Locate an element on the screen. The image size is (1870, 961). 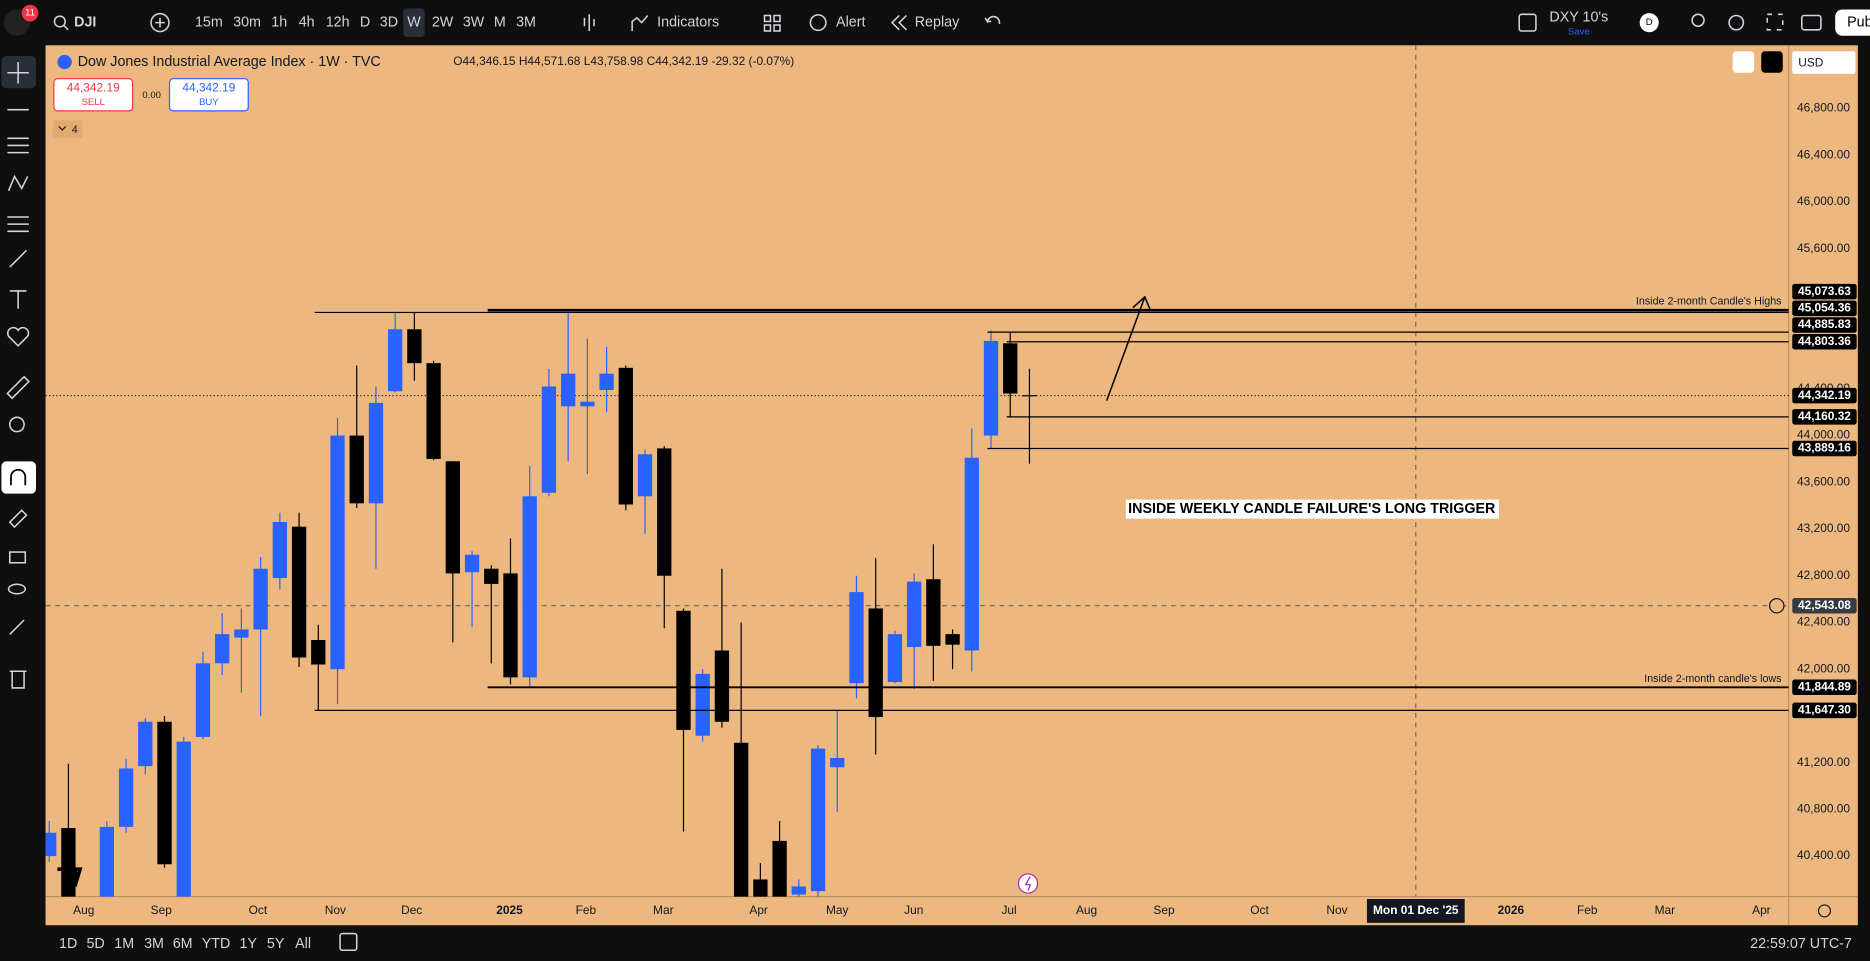
magnet-tool is located at coordinates (18, 477).